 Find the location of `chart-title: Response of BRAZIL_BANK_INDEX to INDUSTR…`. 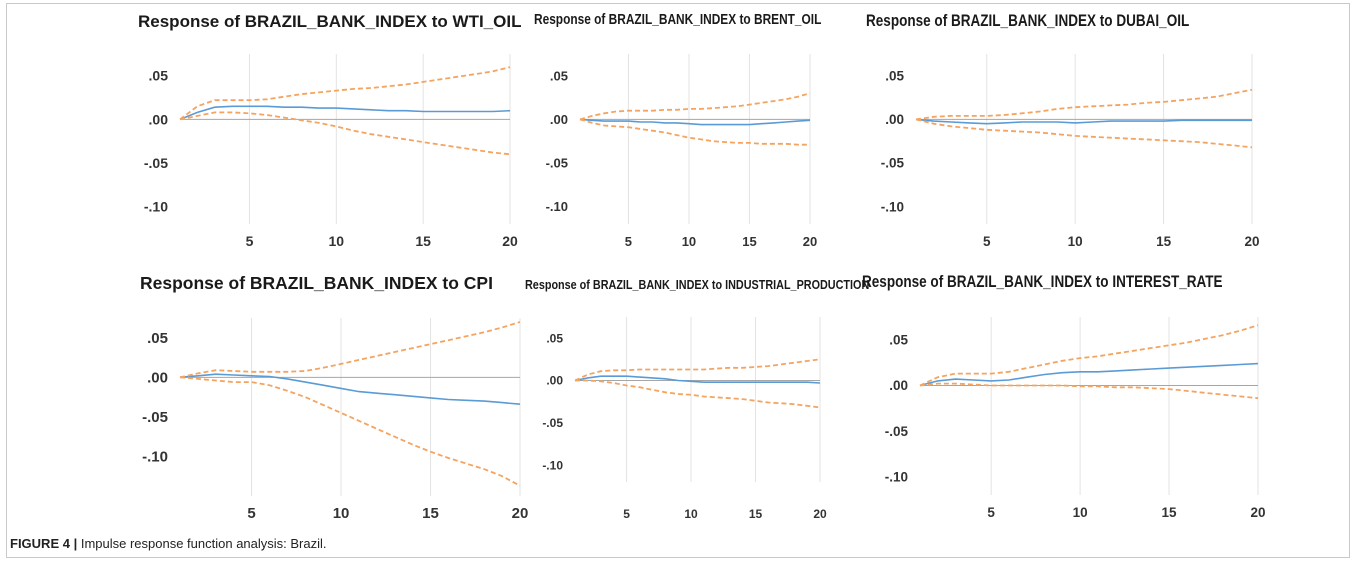

chart-title: Response of BRAZIL_BANK_INDEX to INDUSTR… is located at coordinates (697, 284).